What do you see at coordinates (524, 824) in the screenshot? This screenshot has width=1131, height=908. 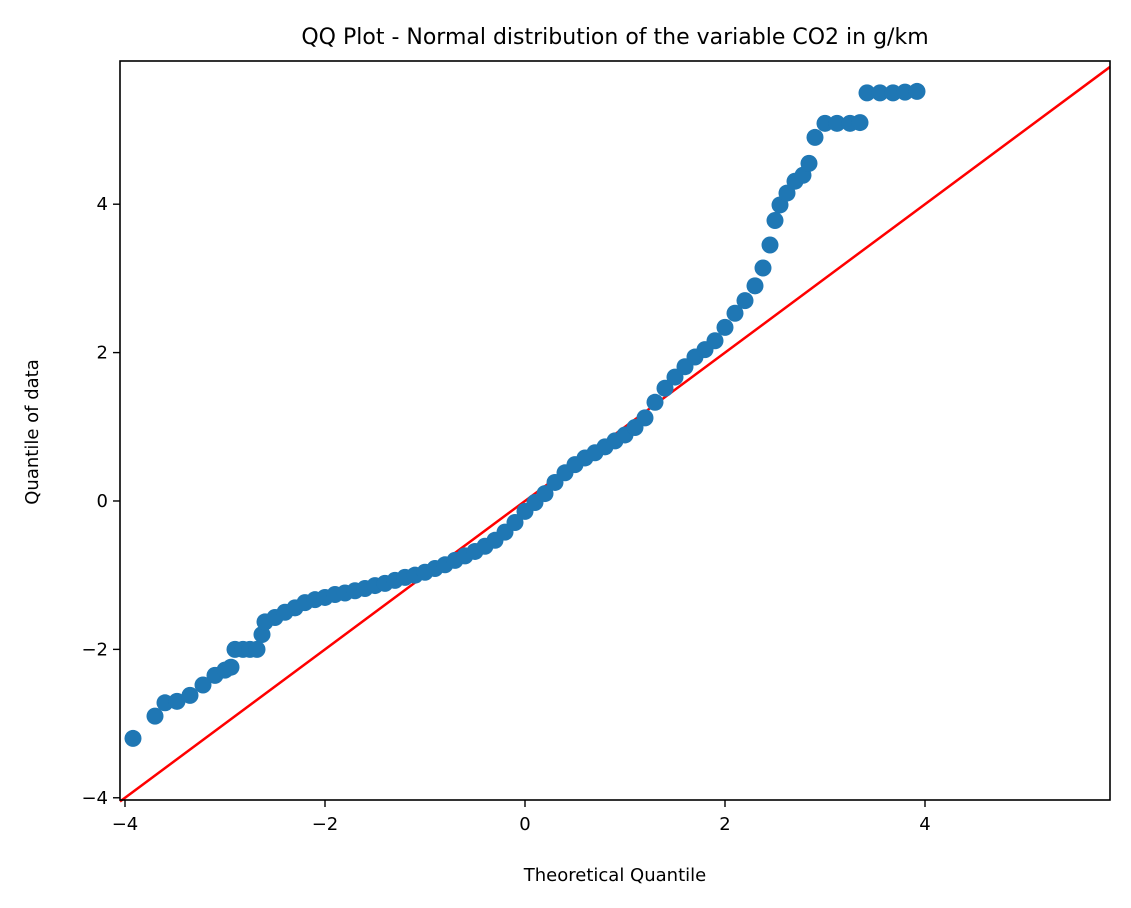 I see `x-tick-label: 0` at bounding box center [524, 824].